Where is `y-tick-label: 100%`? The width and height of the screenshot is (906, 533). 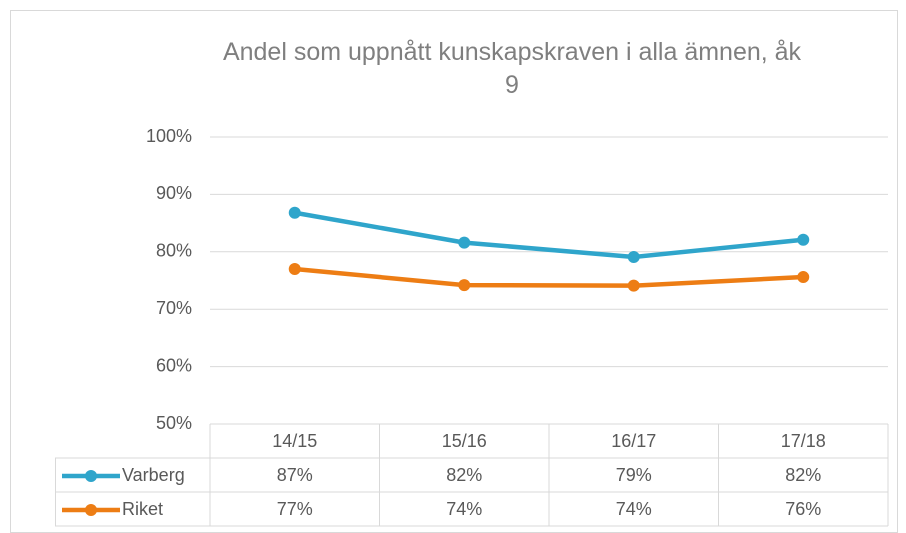 y-tick-label: 100% is located at coordinates (169, 136).